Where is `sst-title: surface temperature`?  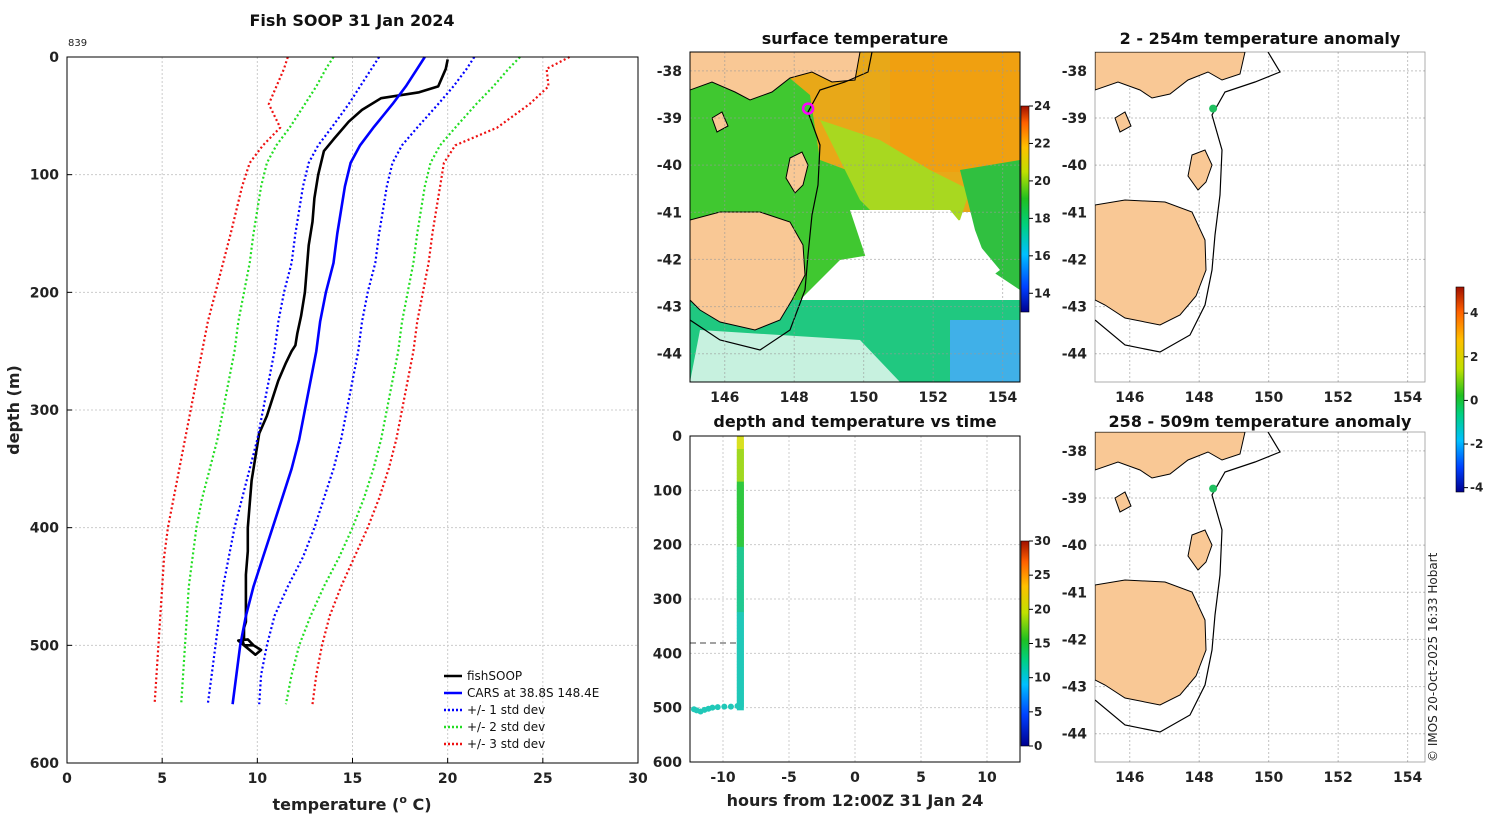
sst-title: surface temperature is located at coordinates (855, 38).